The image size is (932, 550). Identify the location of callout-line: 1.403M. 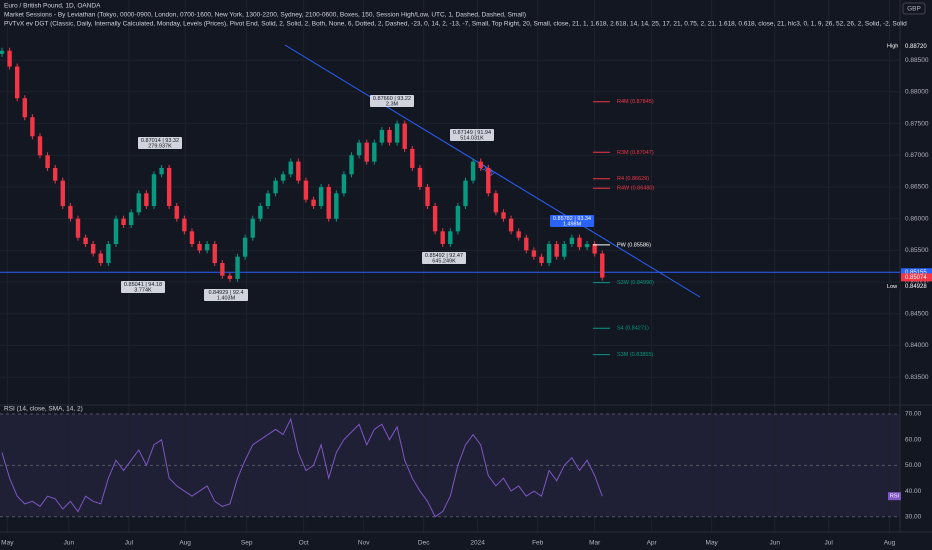
(226, 298).